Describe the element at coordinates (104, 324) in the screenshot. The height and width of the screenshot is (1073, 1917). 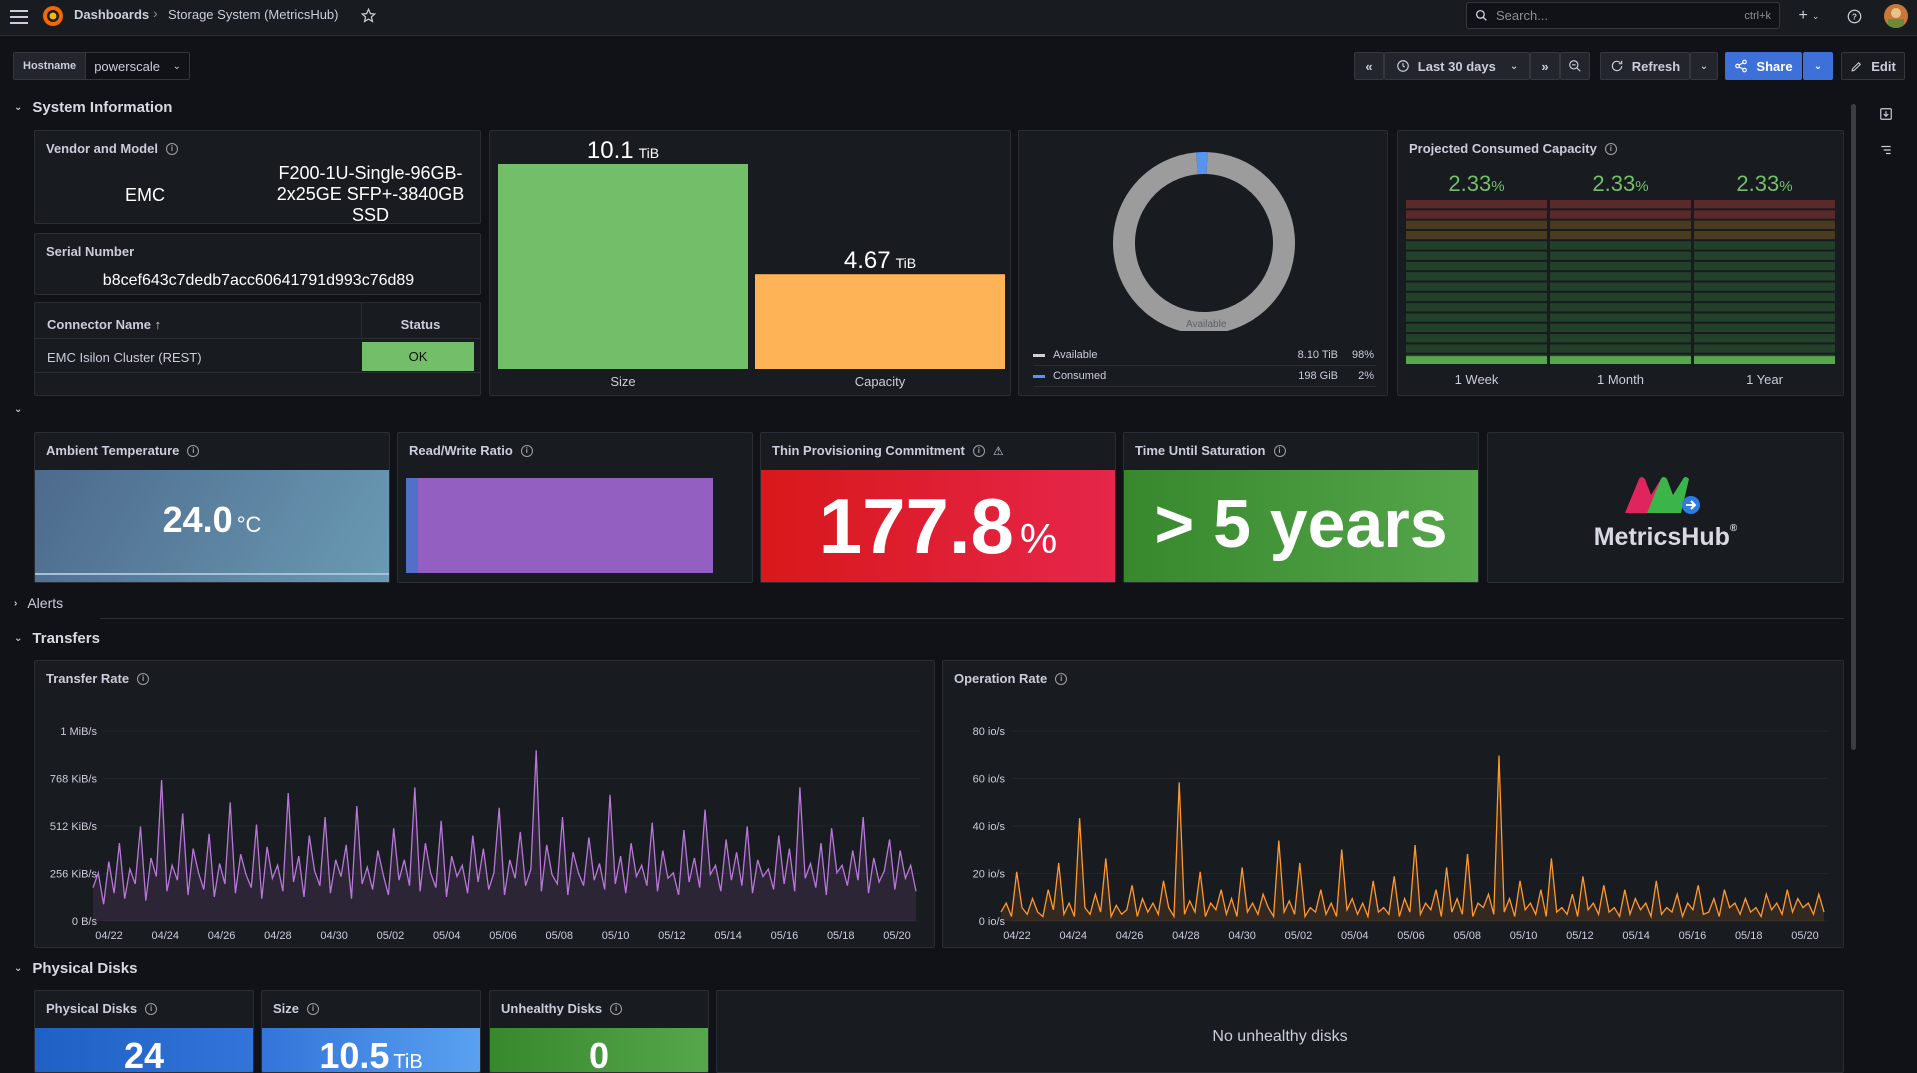
I see `column-header-connector-name: Connector Name ↑` at that location.